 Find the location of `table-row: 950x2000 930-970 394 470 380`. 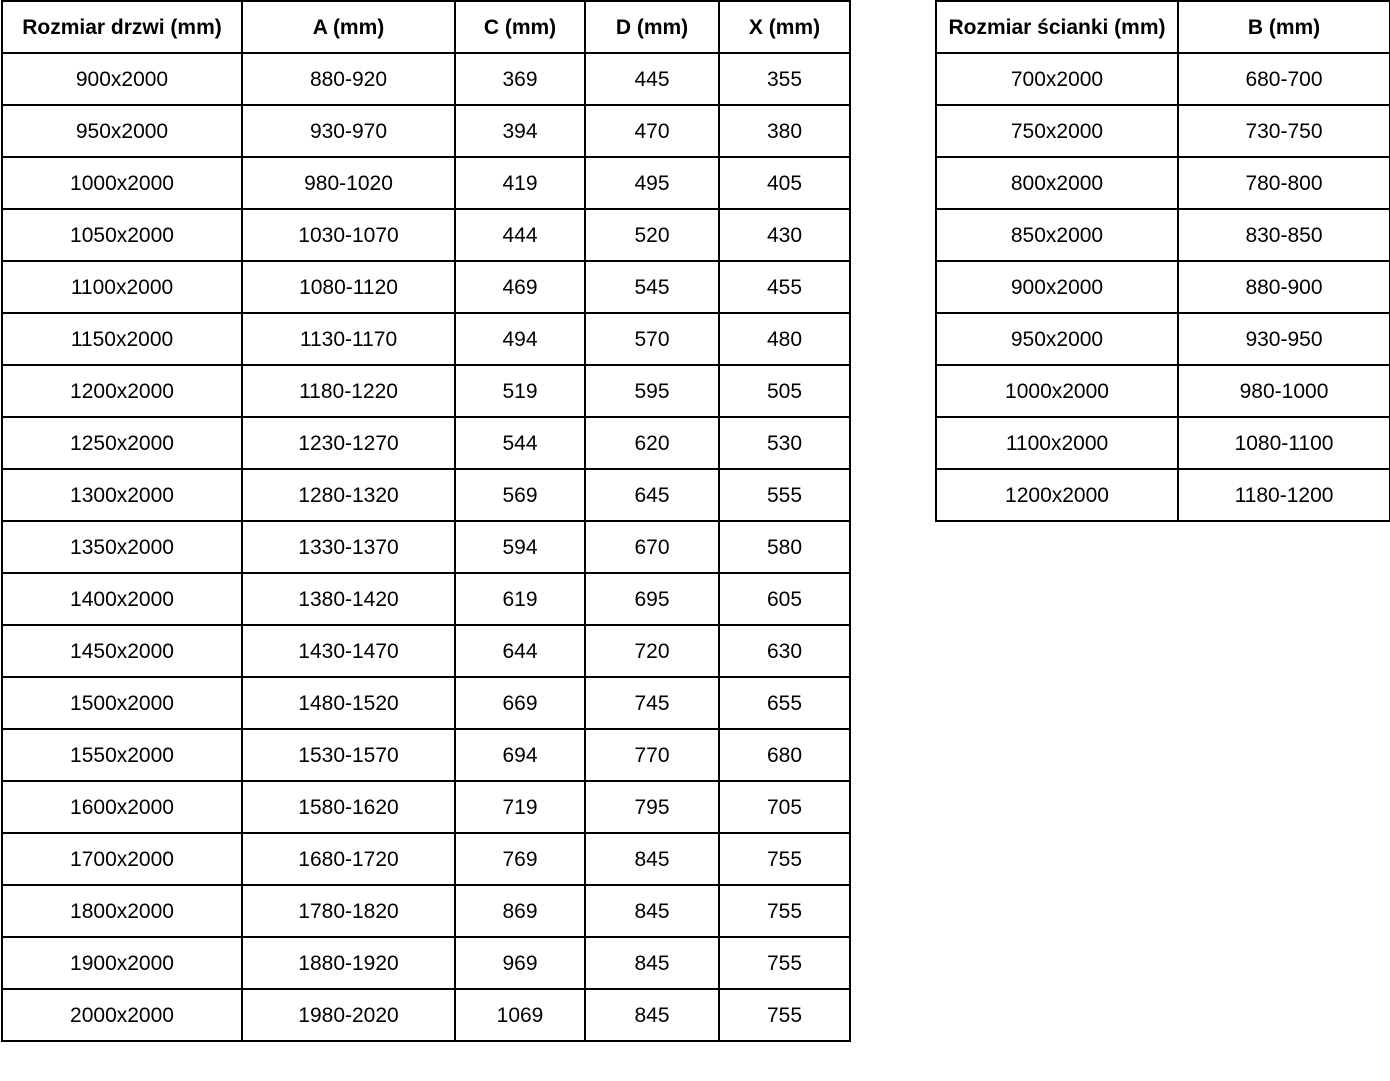

table-row: 950x2000 930-970 394 470 380 is located at coordinates (426, 131).